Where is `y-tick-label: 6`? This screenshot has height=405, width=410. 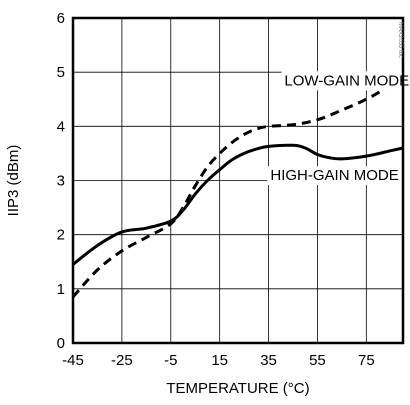
y-tick-label: 6 is located at coordinates (61, 18).